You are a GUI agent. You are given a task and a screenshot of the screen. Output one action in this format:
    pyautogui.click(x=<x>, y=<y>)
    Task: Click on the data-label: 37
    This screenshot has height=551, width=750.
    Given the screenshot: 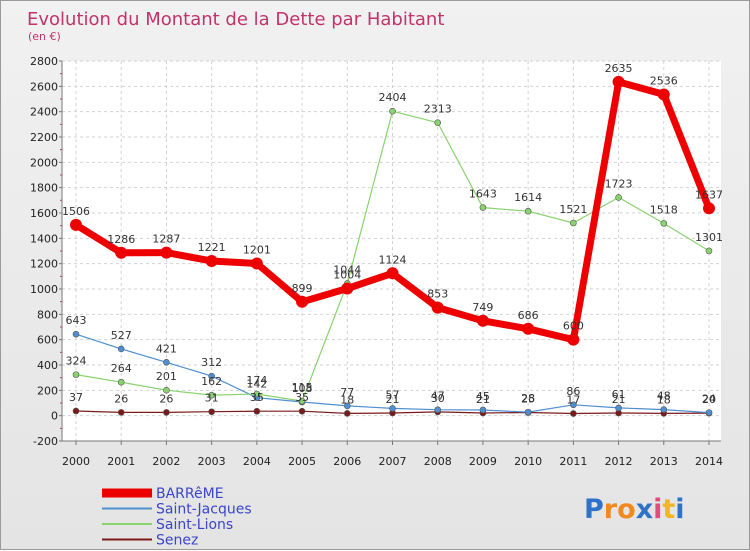 What is the action you would take?
    pyautogui.click(x=76, y=397)
    